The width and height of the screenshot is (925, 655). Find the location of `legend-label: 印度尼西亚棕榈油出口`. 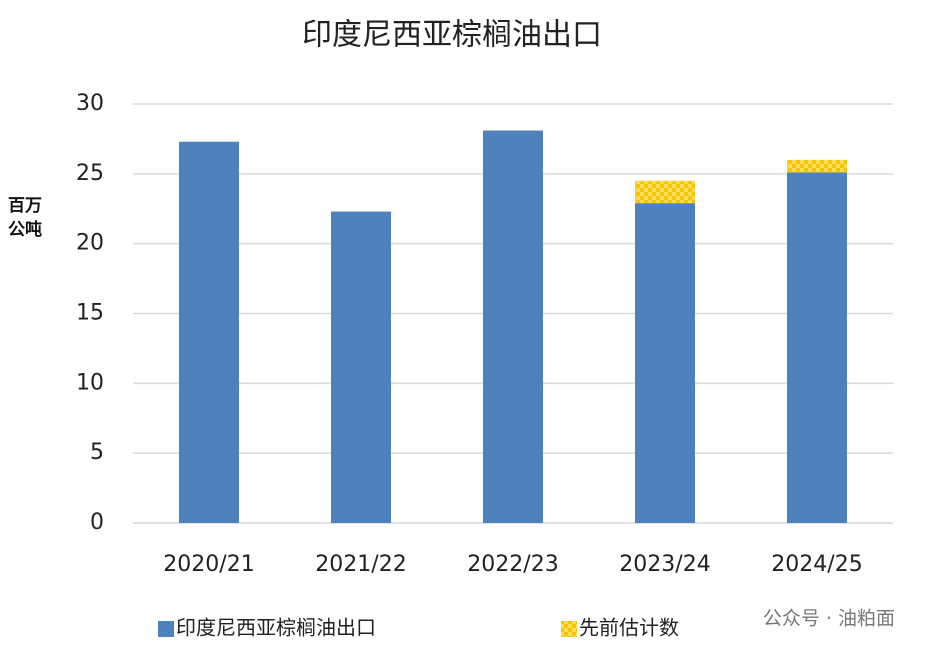

legend-label: 印度尼西亚棕榈油出口 is located at coordinates (276, 628).